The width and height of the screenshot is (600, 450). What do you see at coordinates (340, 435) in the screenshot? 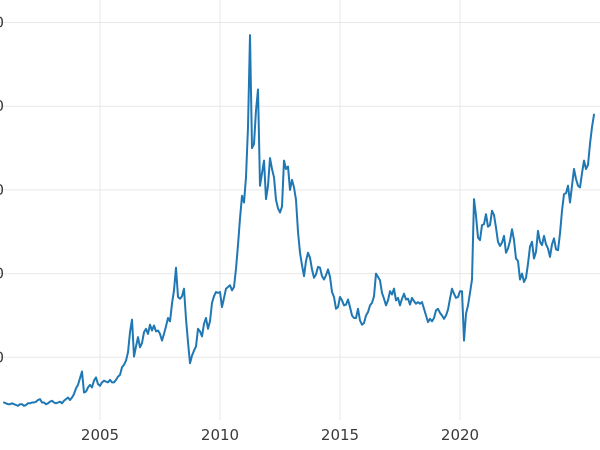
I see `x-tick-label: 2015` at bounding box center [340, 435].